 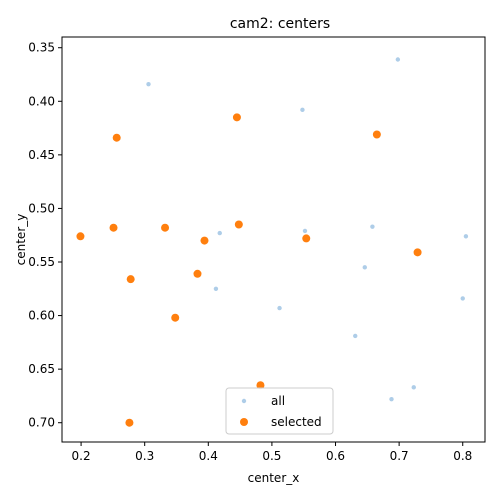 I want to click on x-tick-label: 0.6, so click(x=335, y=456).